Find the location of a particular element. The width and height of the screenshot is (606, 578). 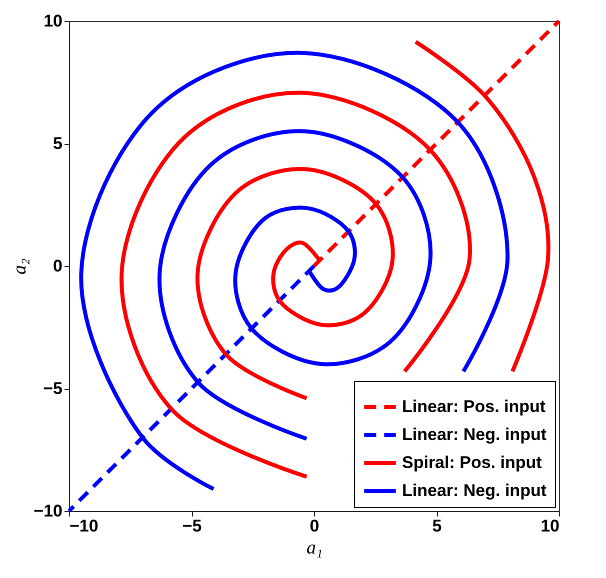

x-axis-title: a₁ is located at coordinates (314, 548).